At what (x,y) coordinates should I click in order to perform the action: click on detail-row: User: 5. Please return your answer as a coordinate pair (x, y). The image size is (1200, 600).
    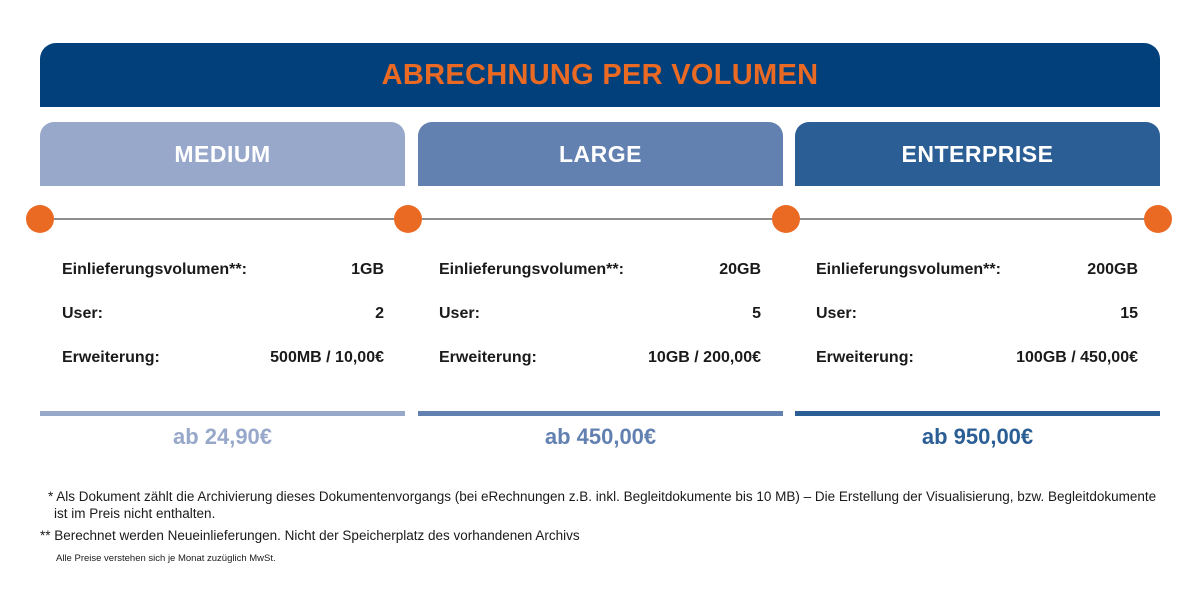
    Looking at the image, I should click on (600, 324).